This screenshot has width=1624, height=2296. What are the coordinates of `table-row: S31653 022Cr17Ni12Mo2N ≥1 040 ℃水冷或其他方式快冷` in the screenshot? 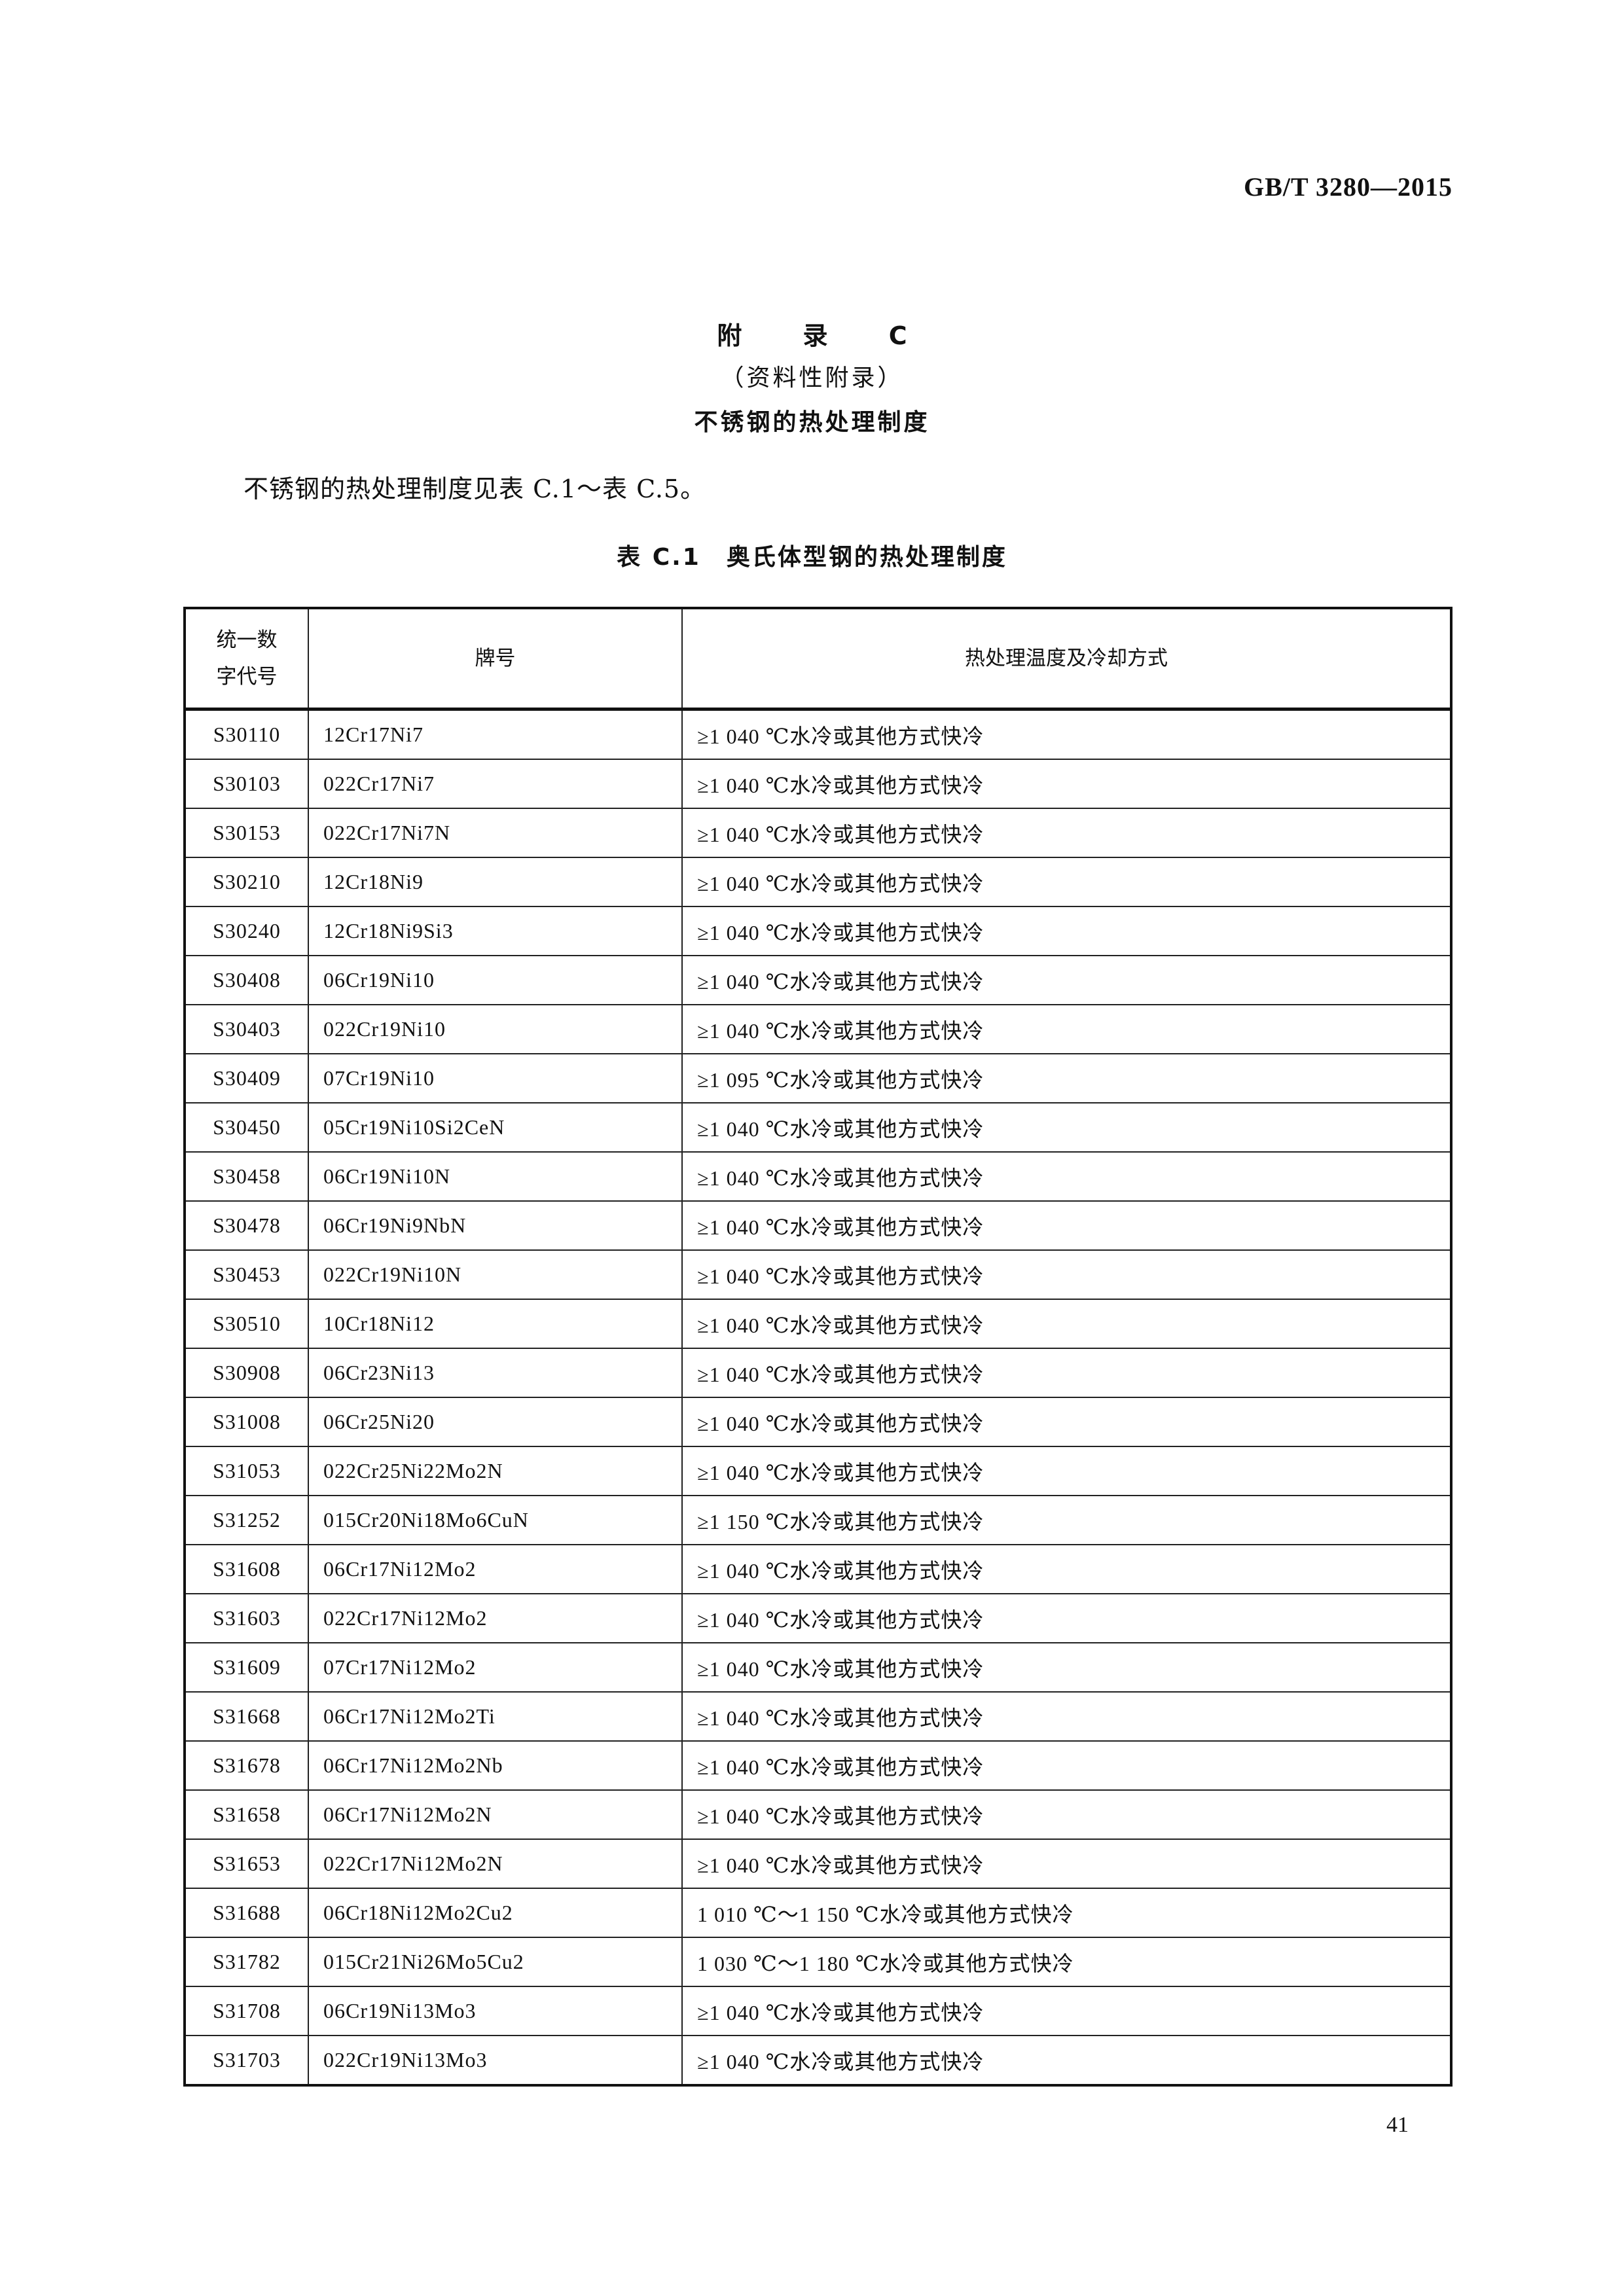 It's located at (818, 1864).